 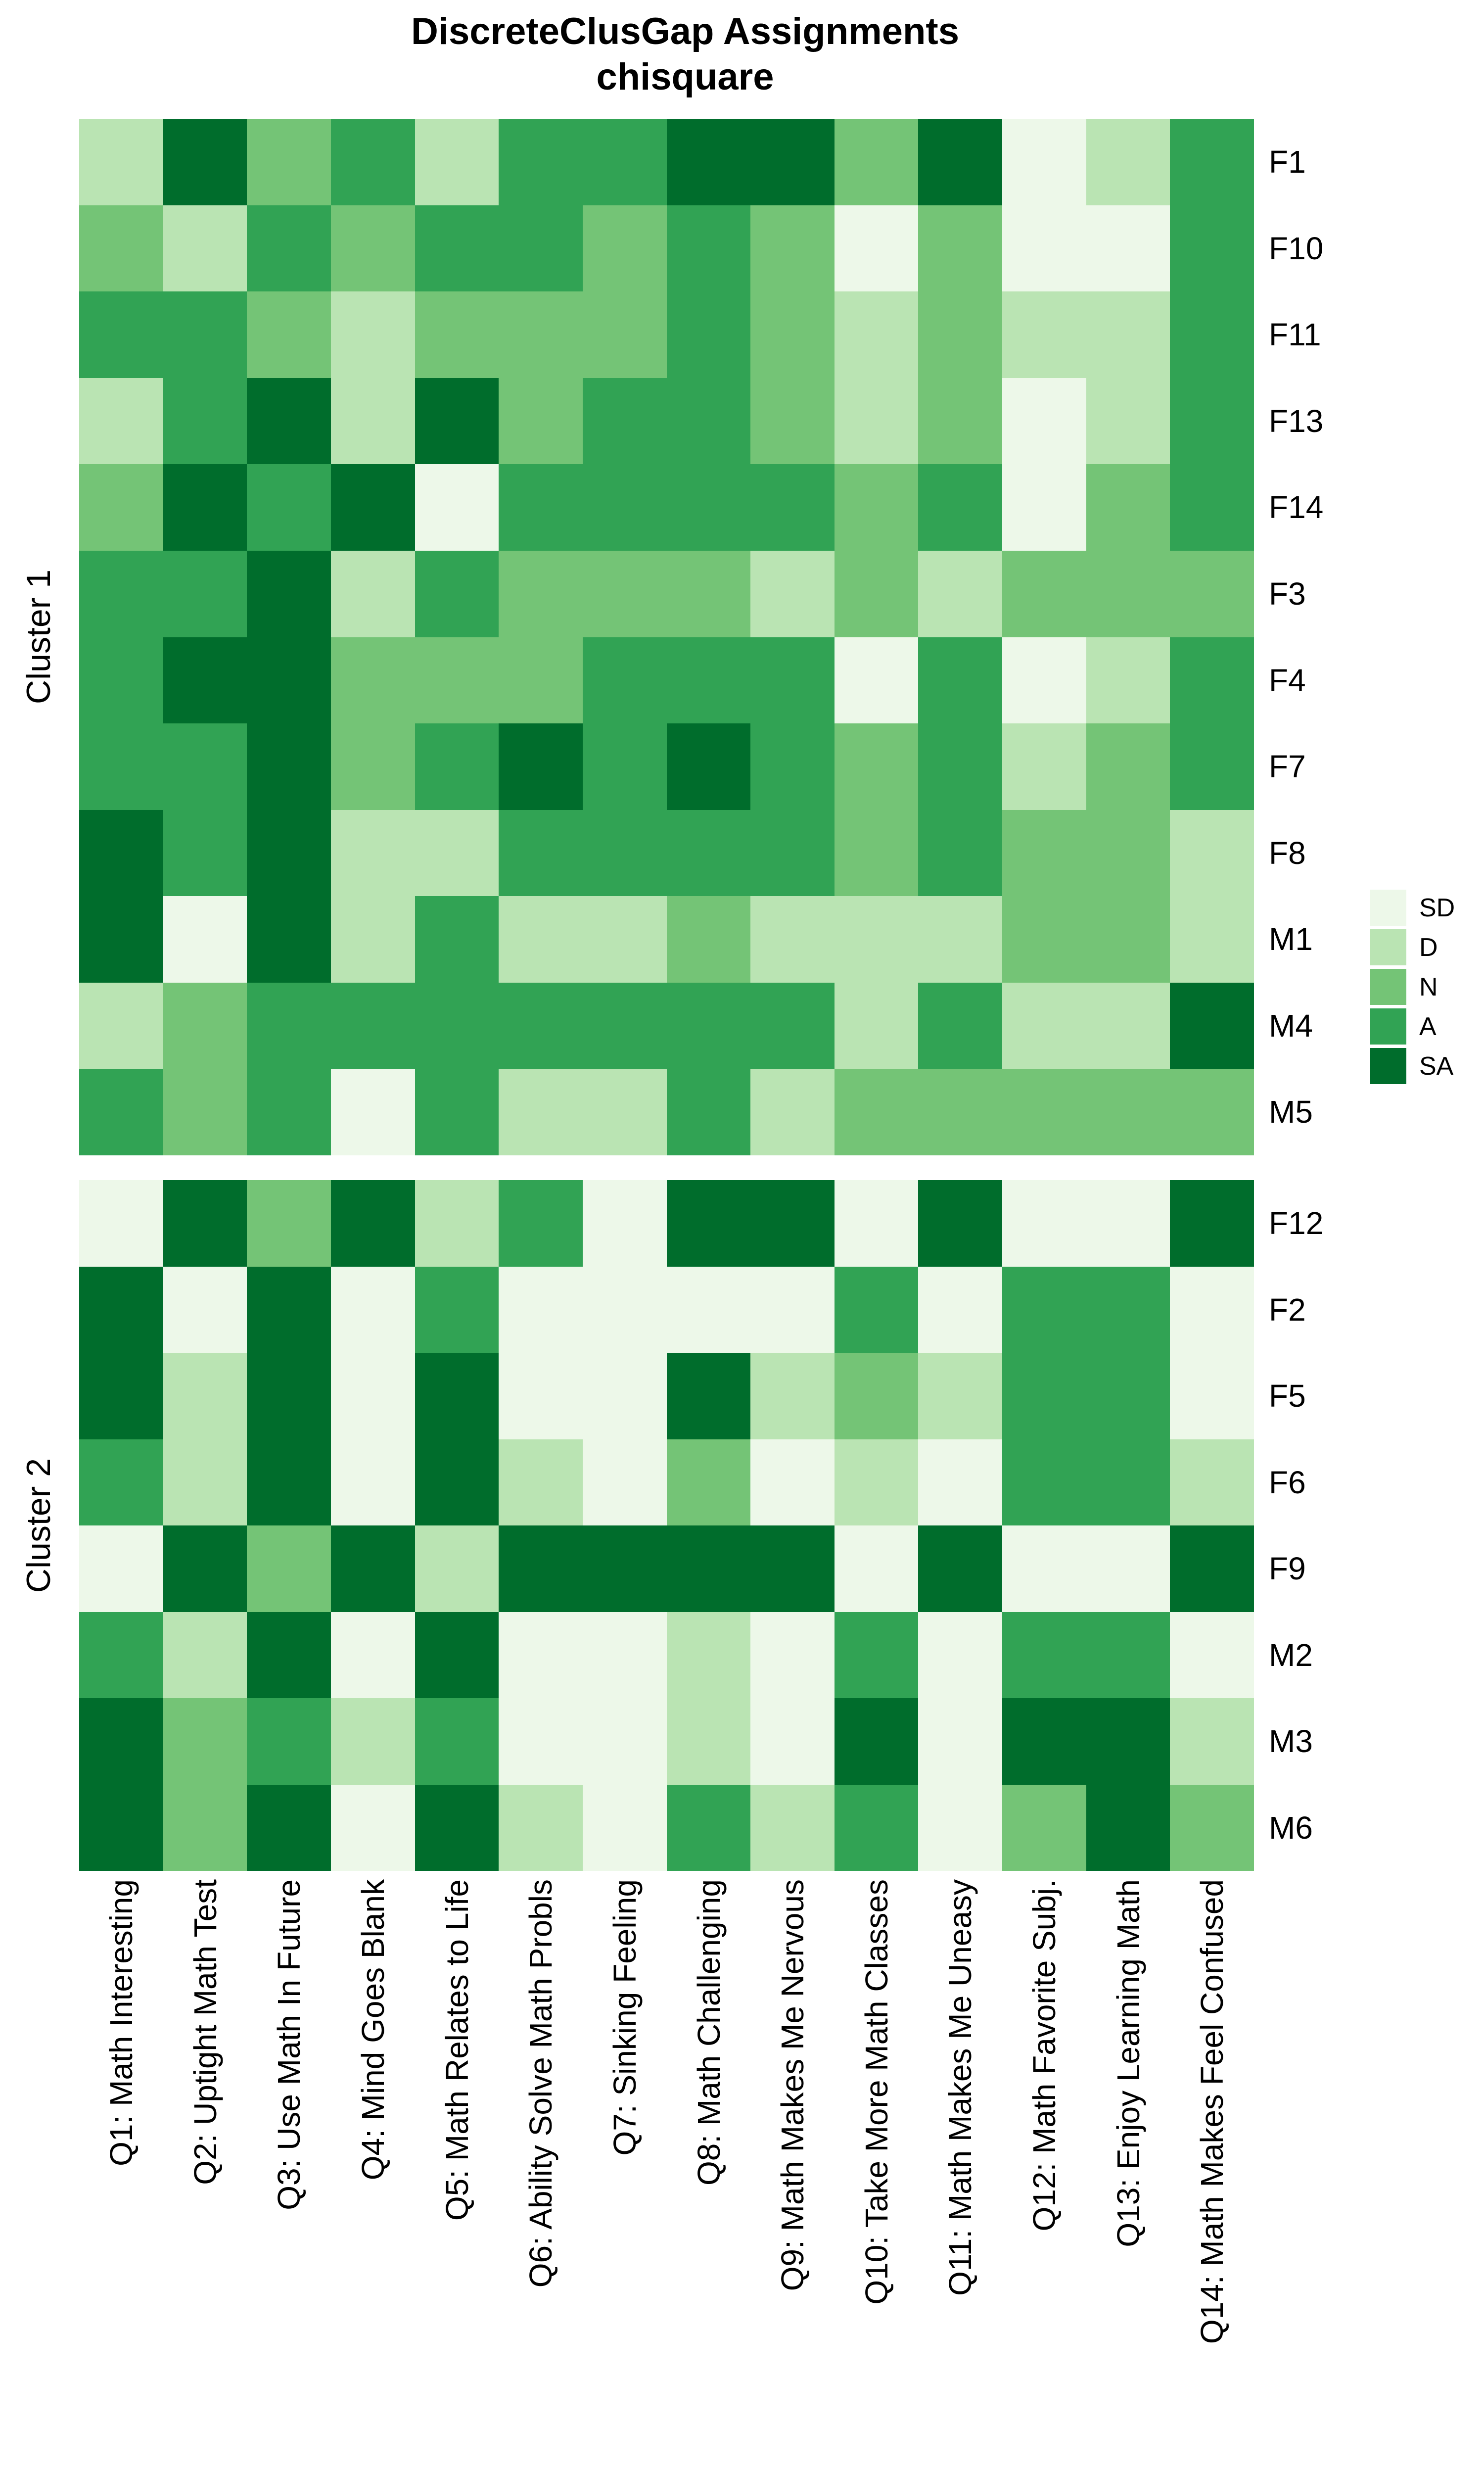 I want to click on row-label: F8, so click(x=1287, y=853).